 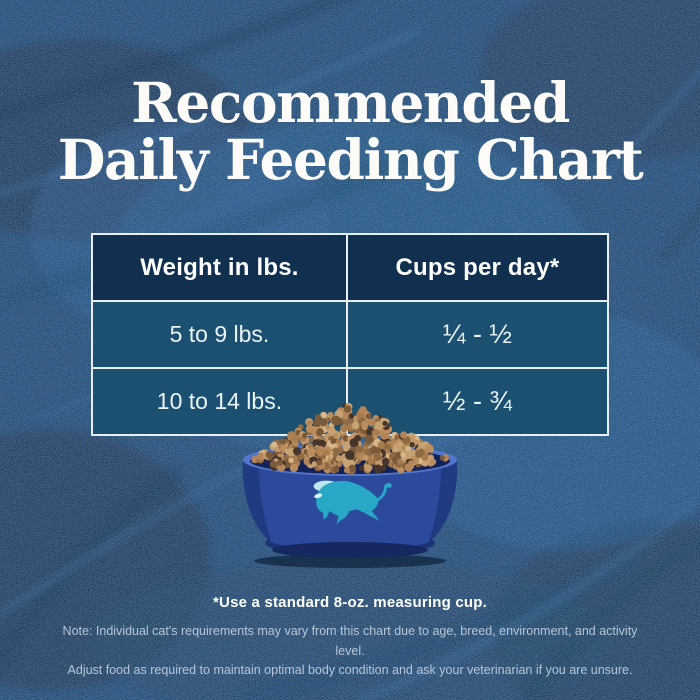 What do you see at coordinates (350, 602) in the screenshot?
I see `footnote-text: *Use a standard 8-oz. measuring cup.` at bounding box center [350, 602].